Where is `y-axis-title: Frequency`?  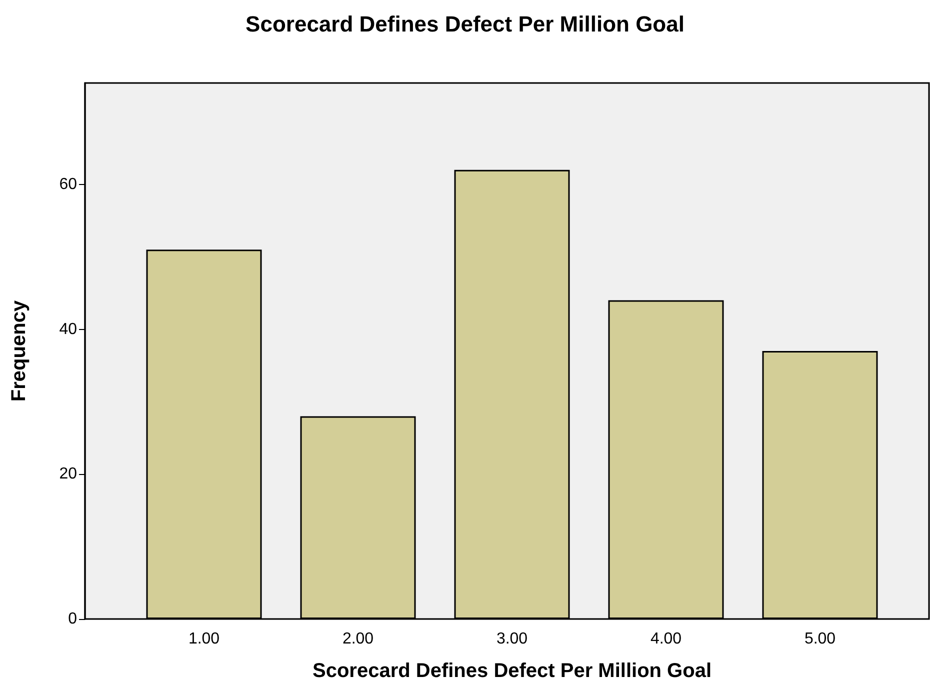 y-axis-title: Frequency is located at coordinates (19, 351).